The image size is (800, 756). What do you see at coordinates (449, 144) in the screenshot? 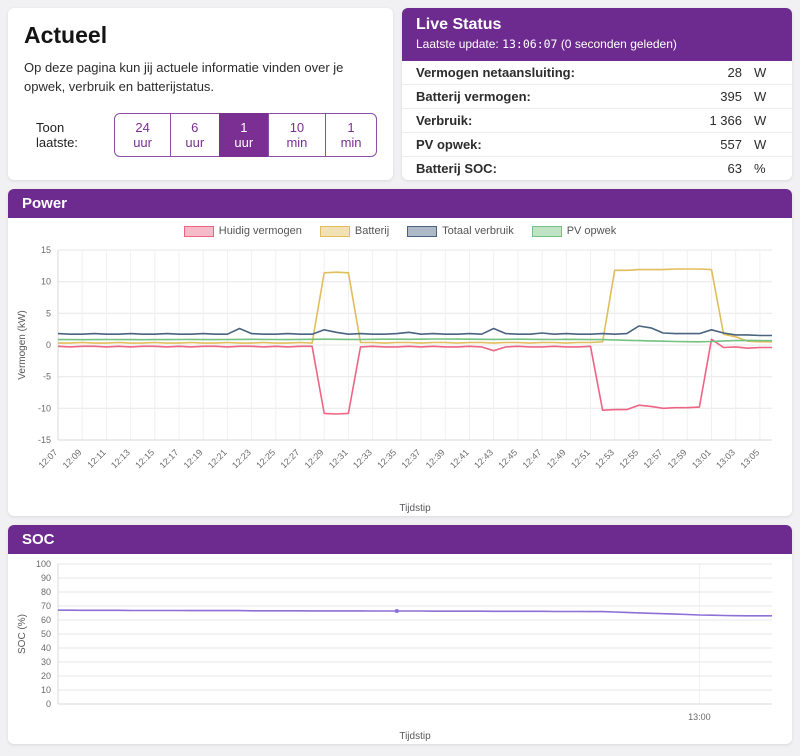
I see `status-label: PV opwek:` at bounding box center [449, 144].